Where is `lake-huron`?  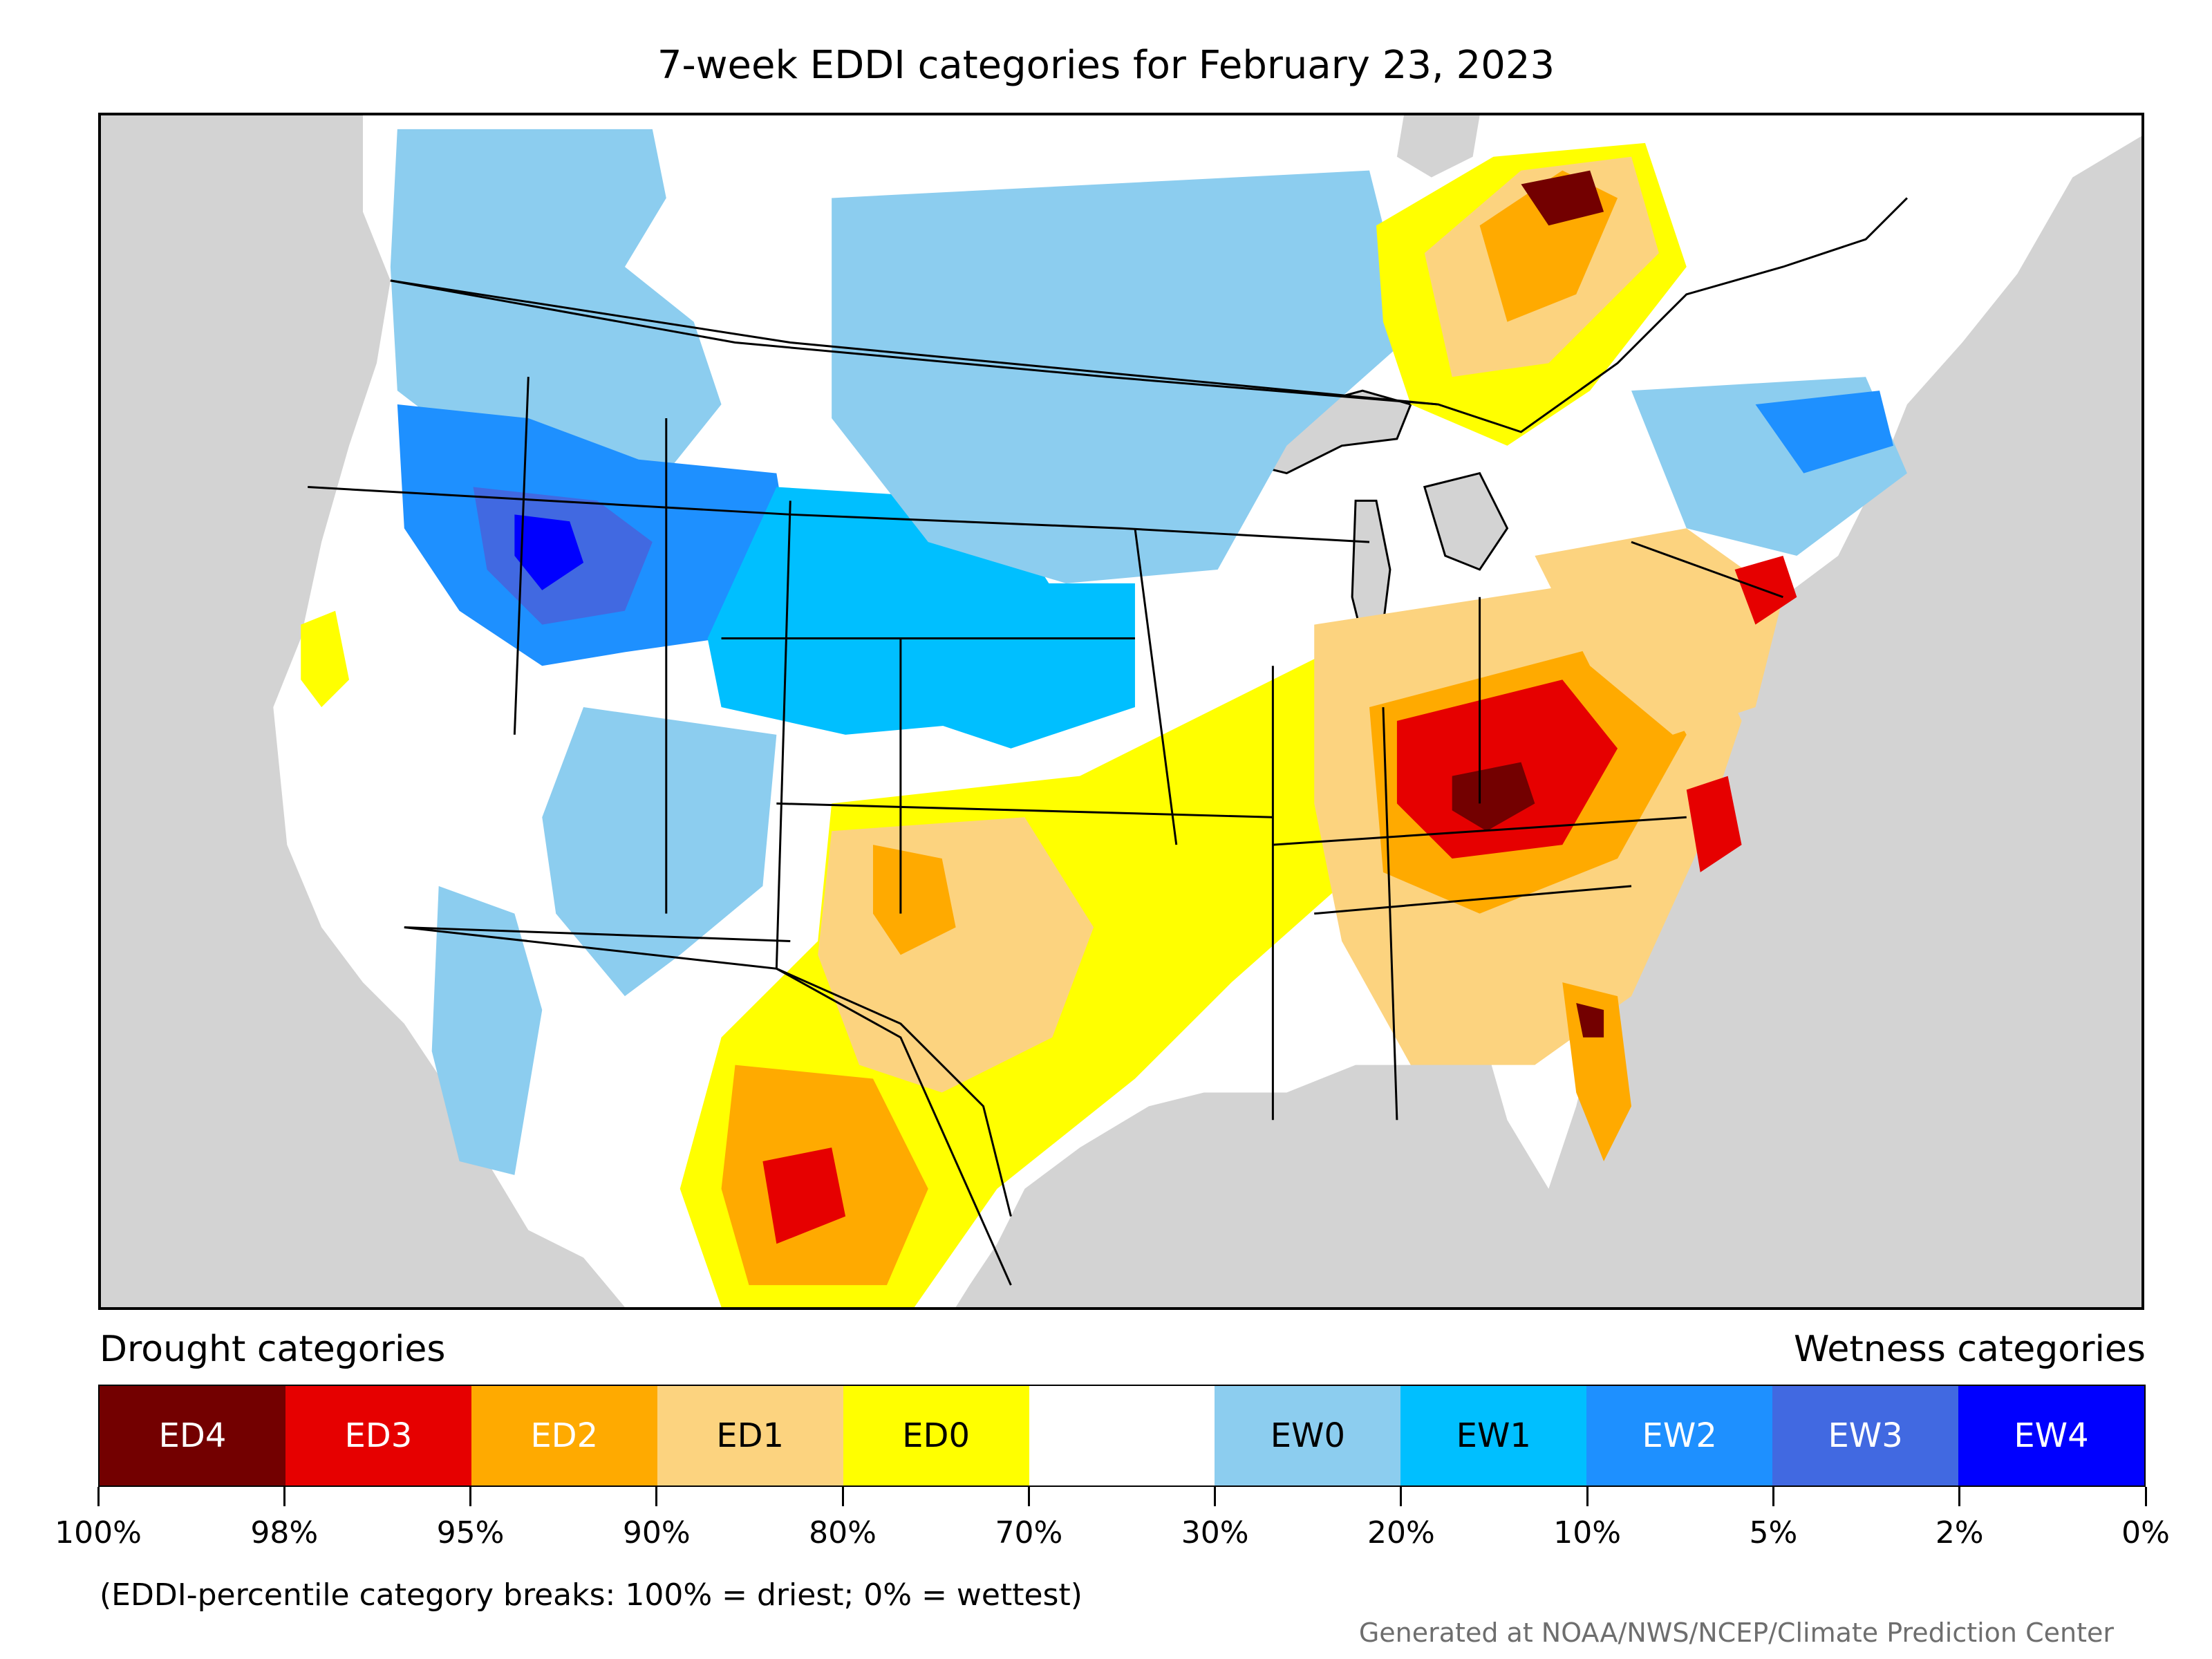 lake-huron is located at coordinates (1466, 521).